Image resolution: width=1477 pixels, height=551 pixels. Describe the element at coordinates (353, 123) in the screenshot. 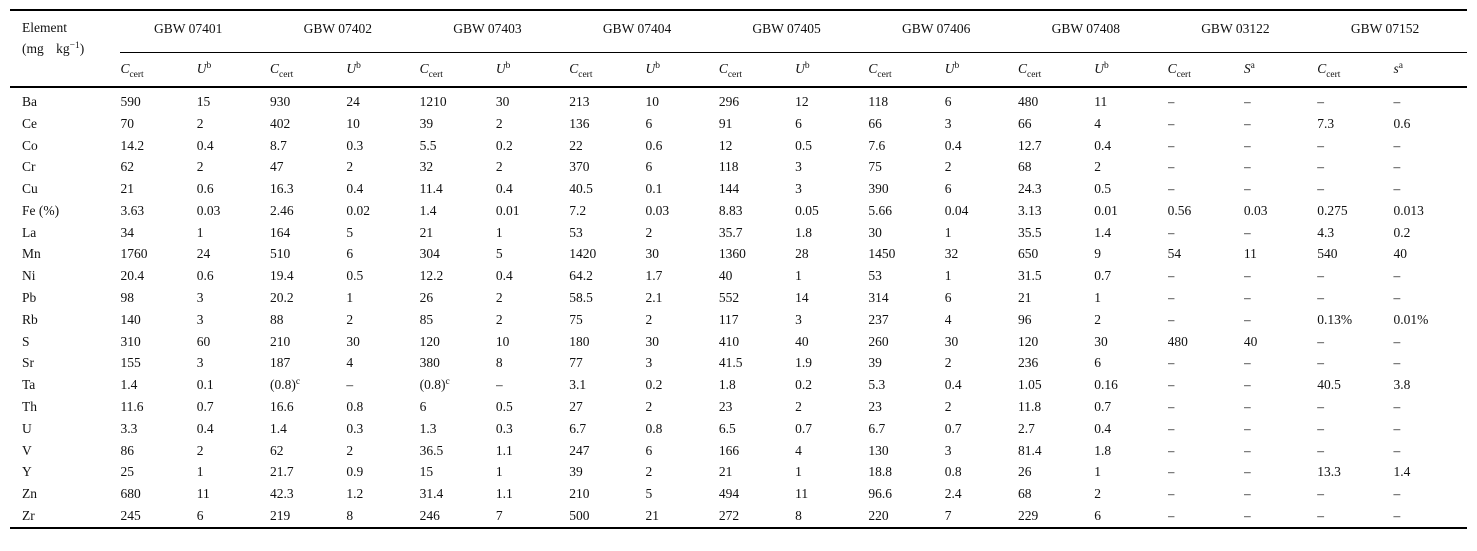

I see `value-cell: 10` at that location.